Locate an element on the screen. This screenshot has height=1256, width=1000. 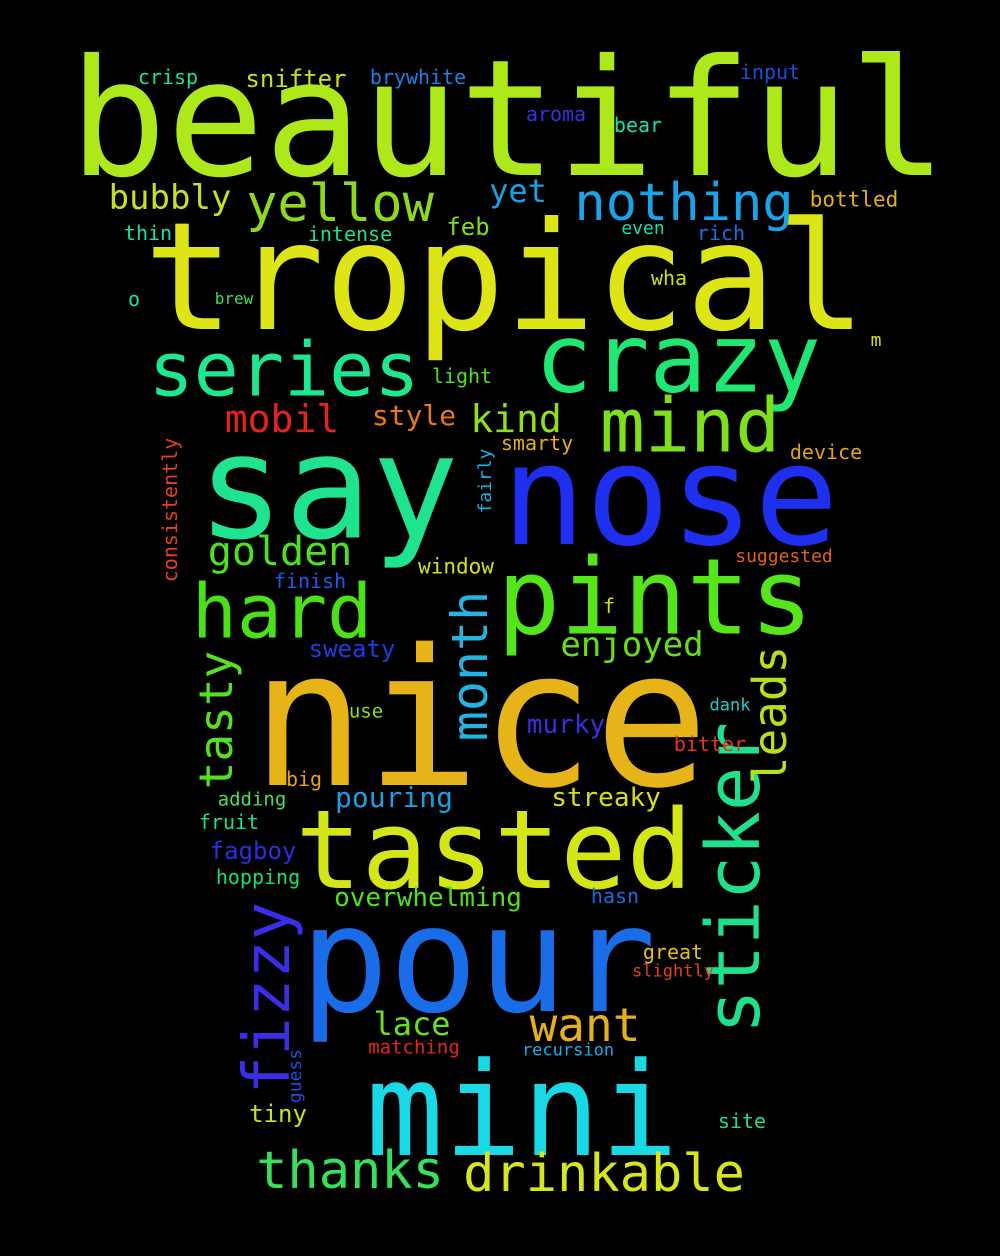
word-enjoyed: enjoyed is located at coordinates (632, 645).